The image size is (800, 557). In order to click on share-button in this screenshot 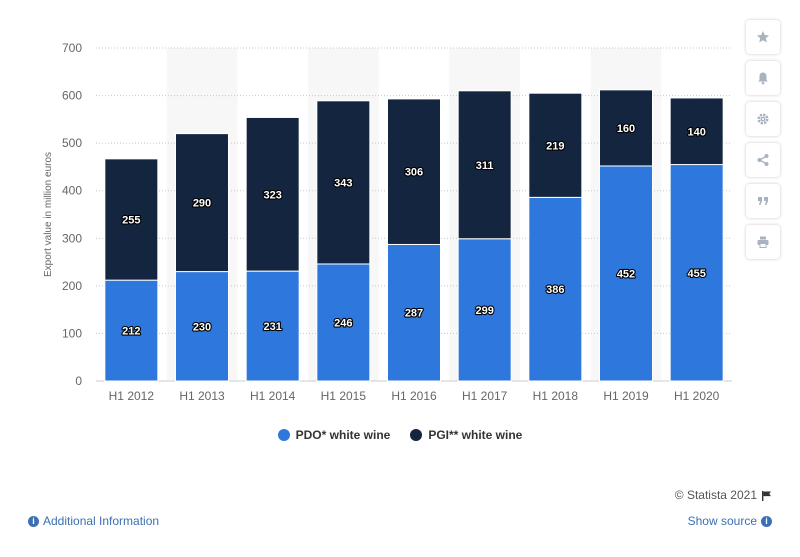, I will do `click(763, 160)`.